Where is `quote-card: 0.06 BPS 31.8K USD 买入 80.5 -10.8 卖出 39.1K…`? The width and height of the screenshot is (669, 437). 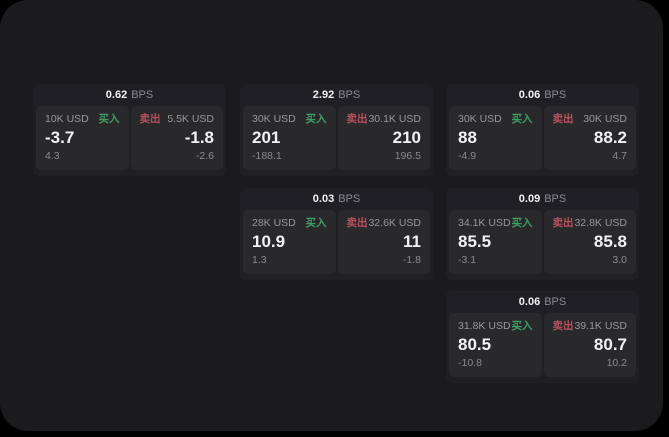
quote-card: 0.06 BPS 31.8K USD 买入 80.5 -10.8 卖出 39.1K… is located at coordinates (542, 337).